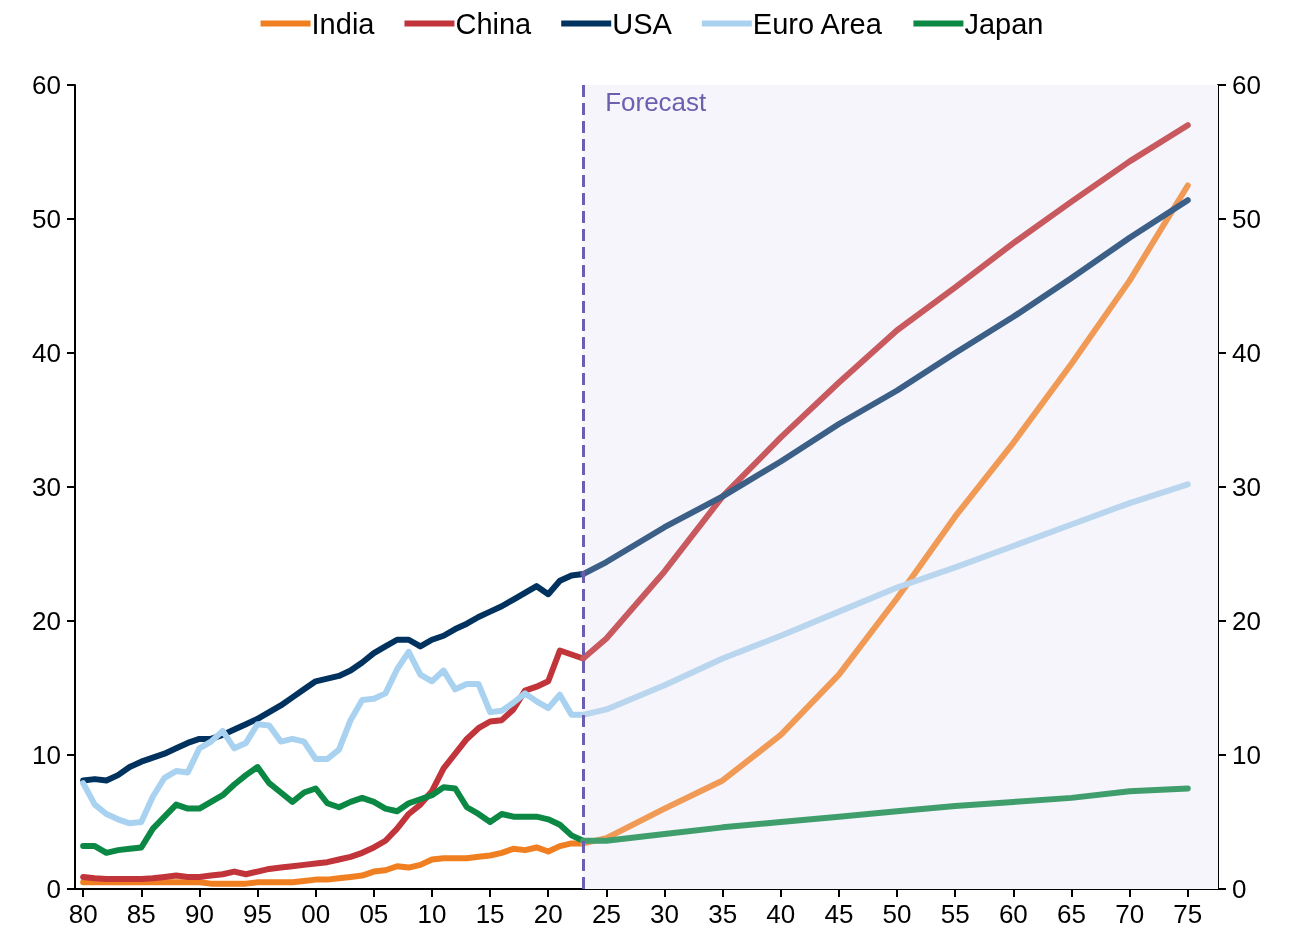 This screenshot has height=944, width=1304. Describe the element at coordinates (374, 914) in the screenshot. I see `x-tick-label: 05` at that location.